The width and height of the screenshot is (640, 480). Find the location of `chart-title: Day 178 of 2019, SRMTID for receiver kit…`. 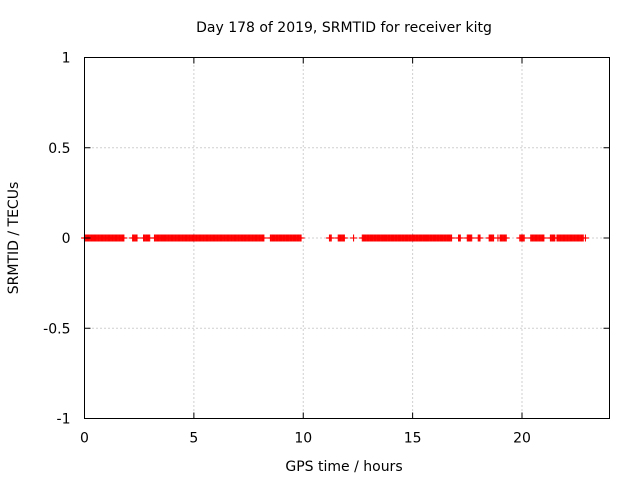

chart-title: Day 178 of 2019, SRMTID for receiver kit… is located at coordinates (344, 28).